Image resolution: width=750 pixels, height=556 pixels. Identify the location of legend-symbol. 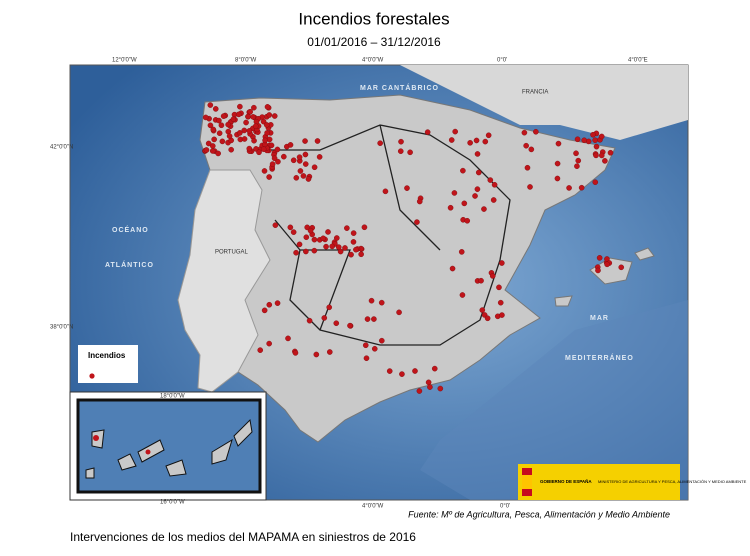
(92, 376).